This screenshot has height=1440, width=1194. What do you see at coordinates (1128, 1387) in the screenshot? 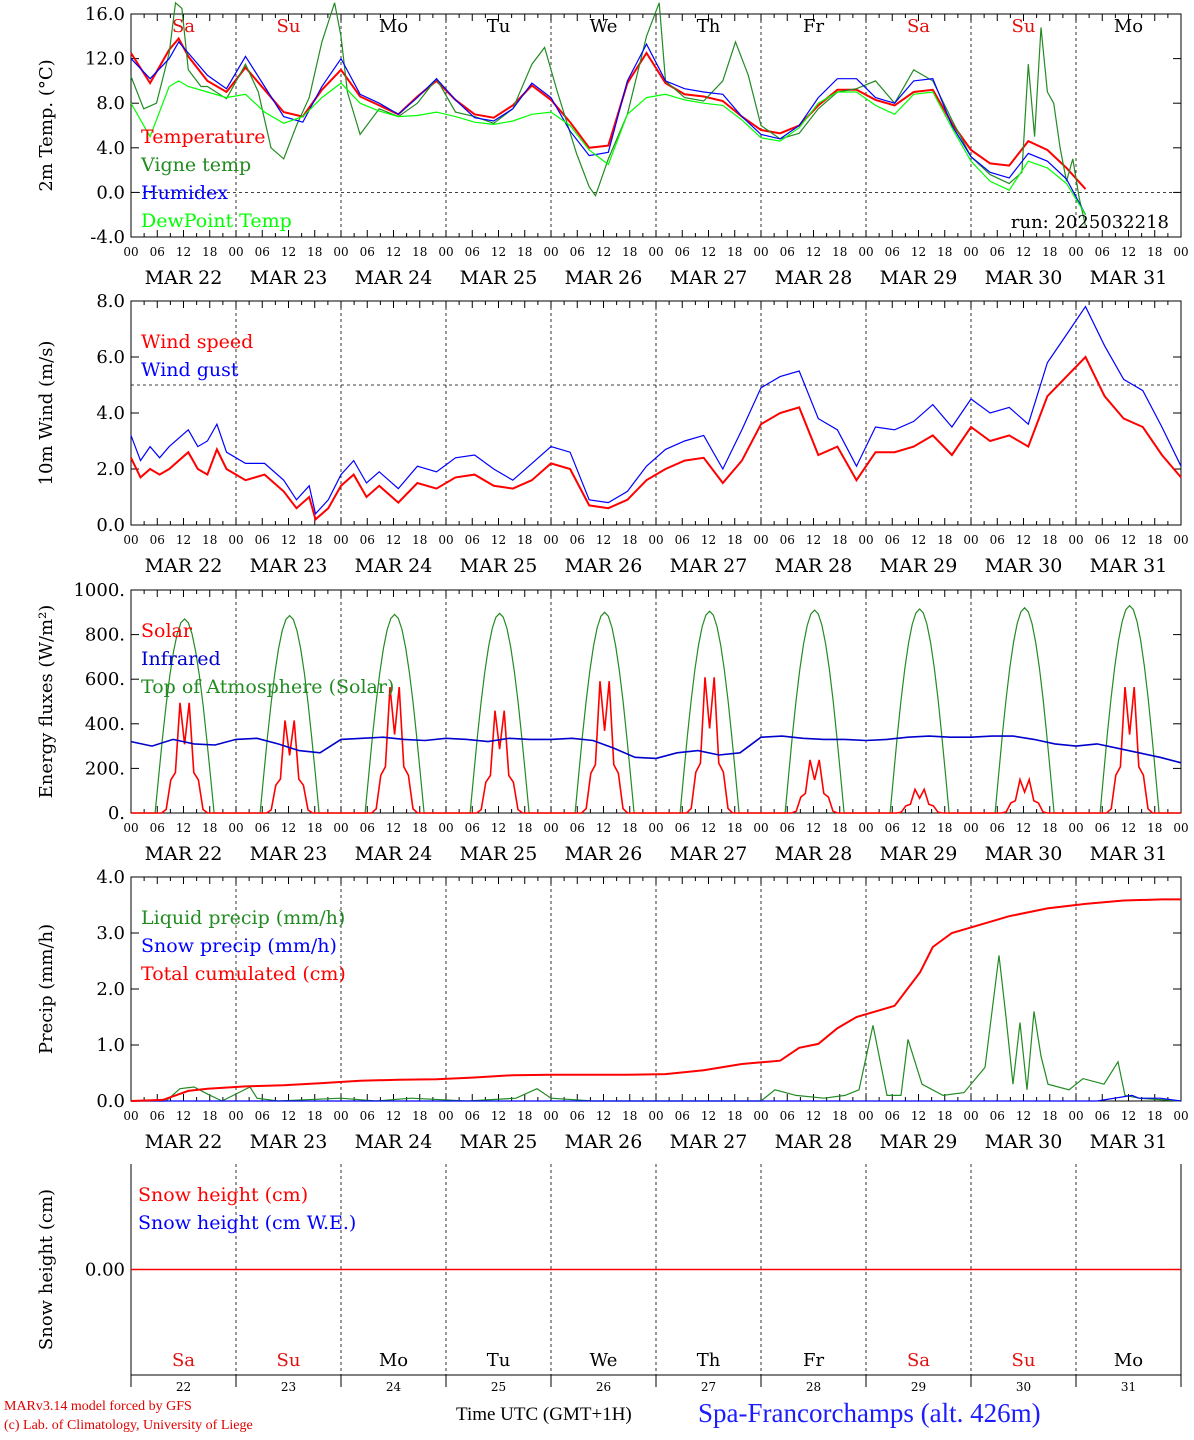
I see `day-number-label: 31` at bounding box center [1128, 1387].